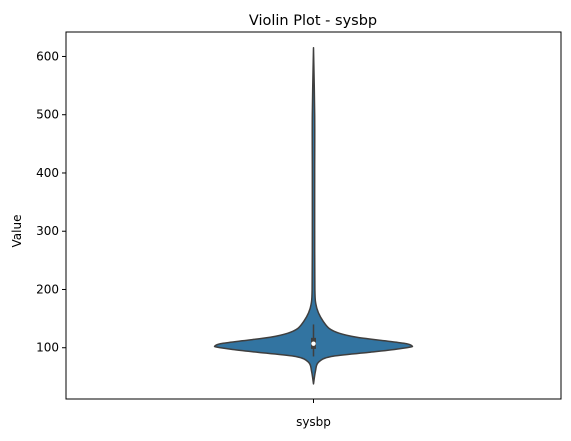 The height and width of the screenshot is (441, 571). What do you see at coordinates (47, 289) in the screenshot?
I see `y-tick-label: 200` at bounding box center [47, 289].